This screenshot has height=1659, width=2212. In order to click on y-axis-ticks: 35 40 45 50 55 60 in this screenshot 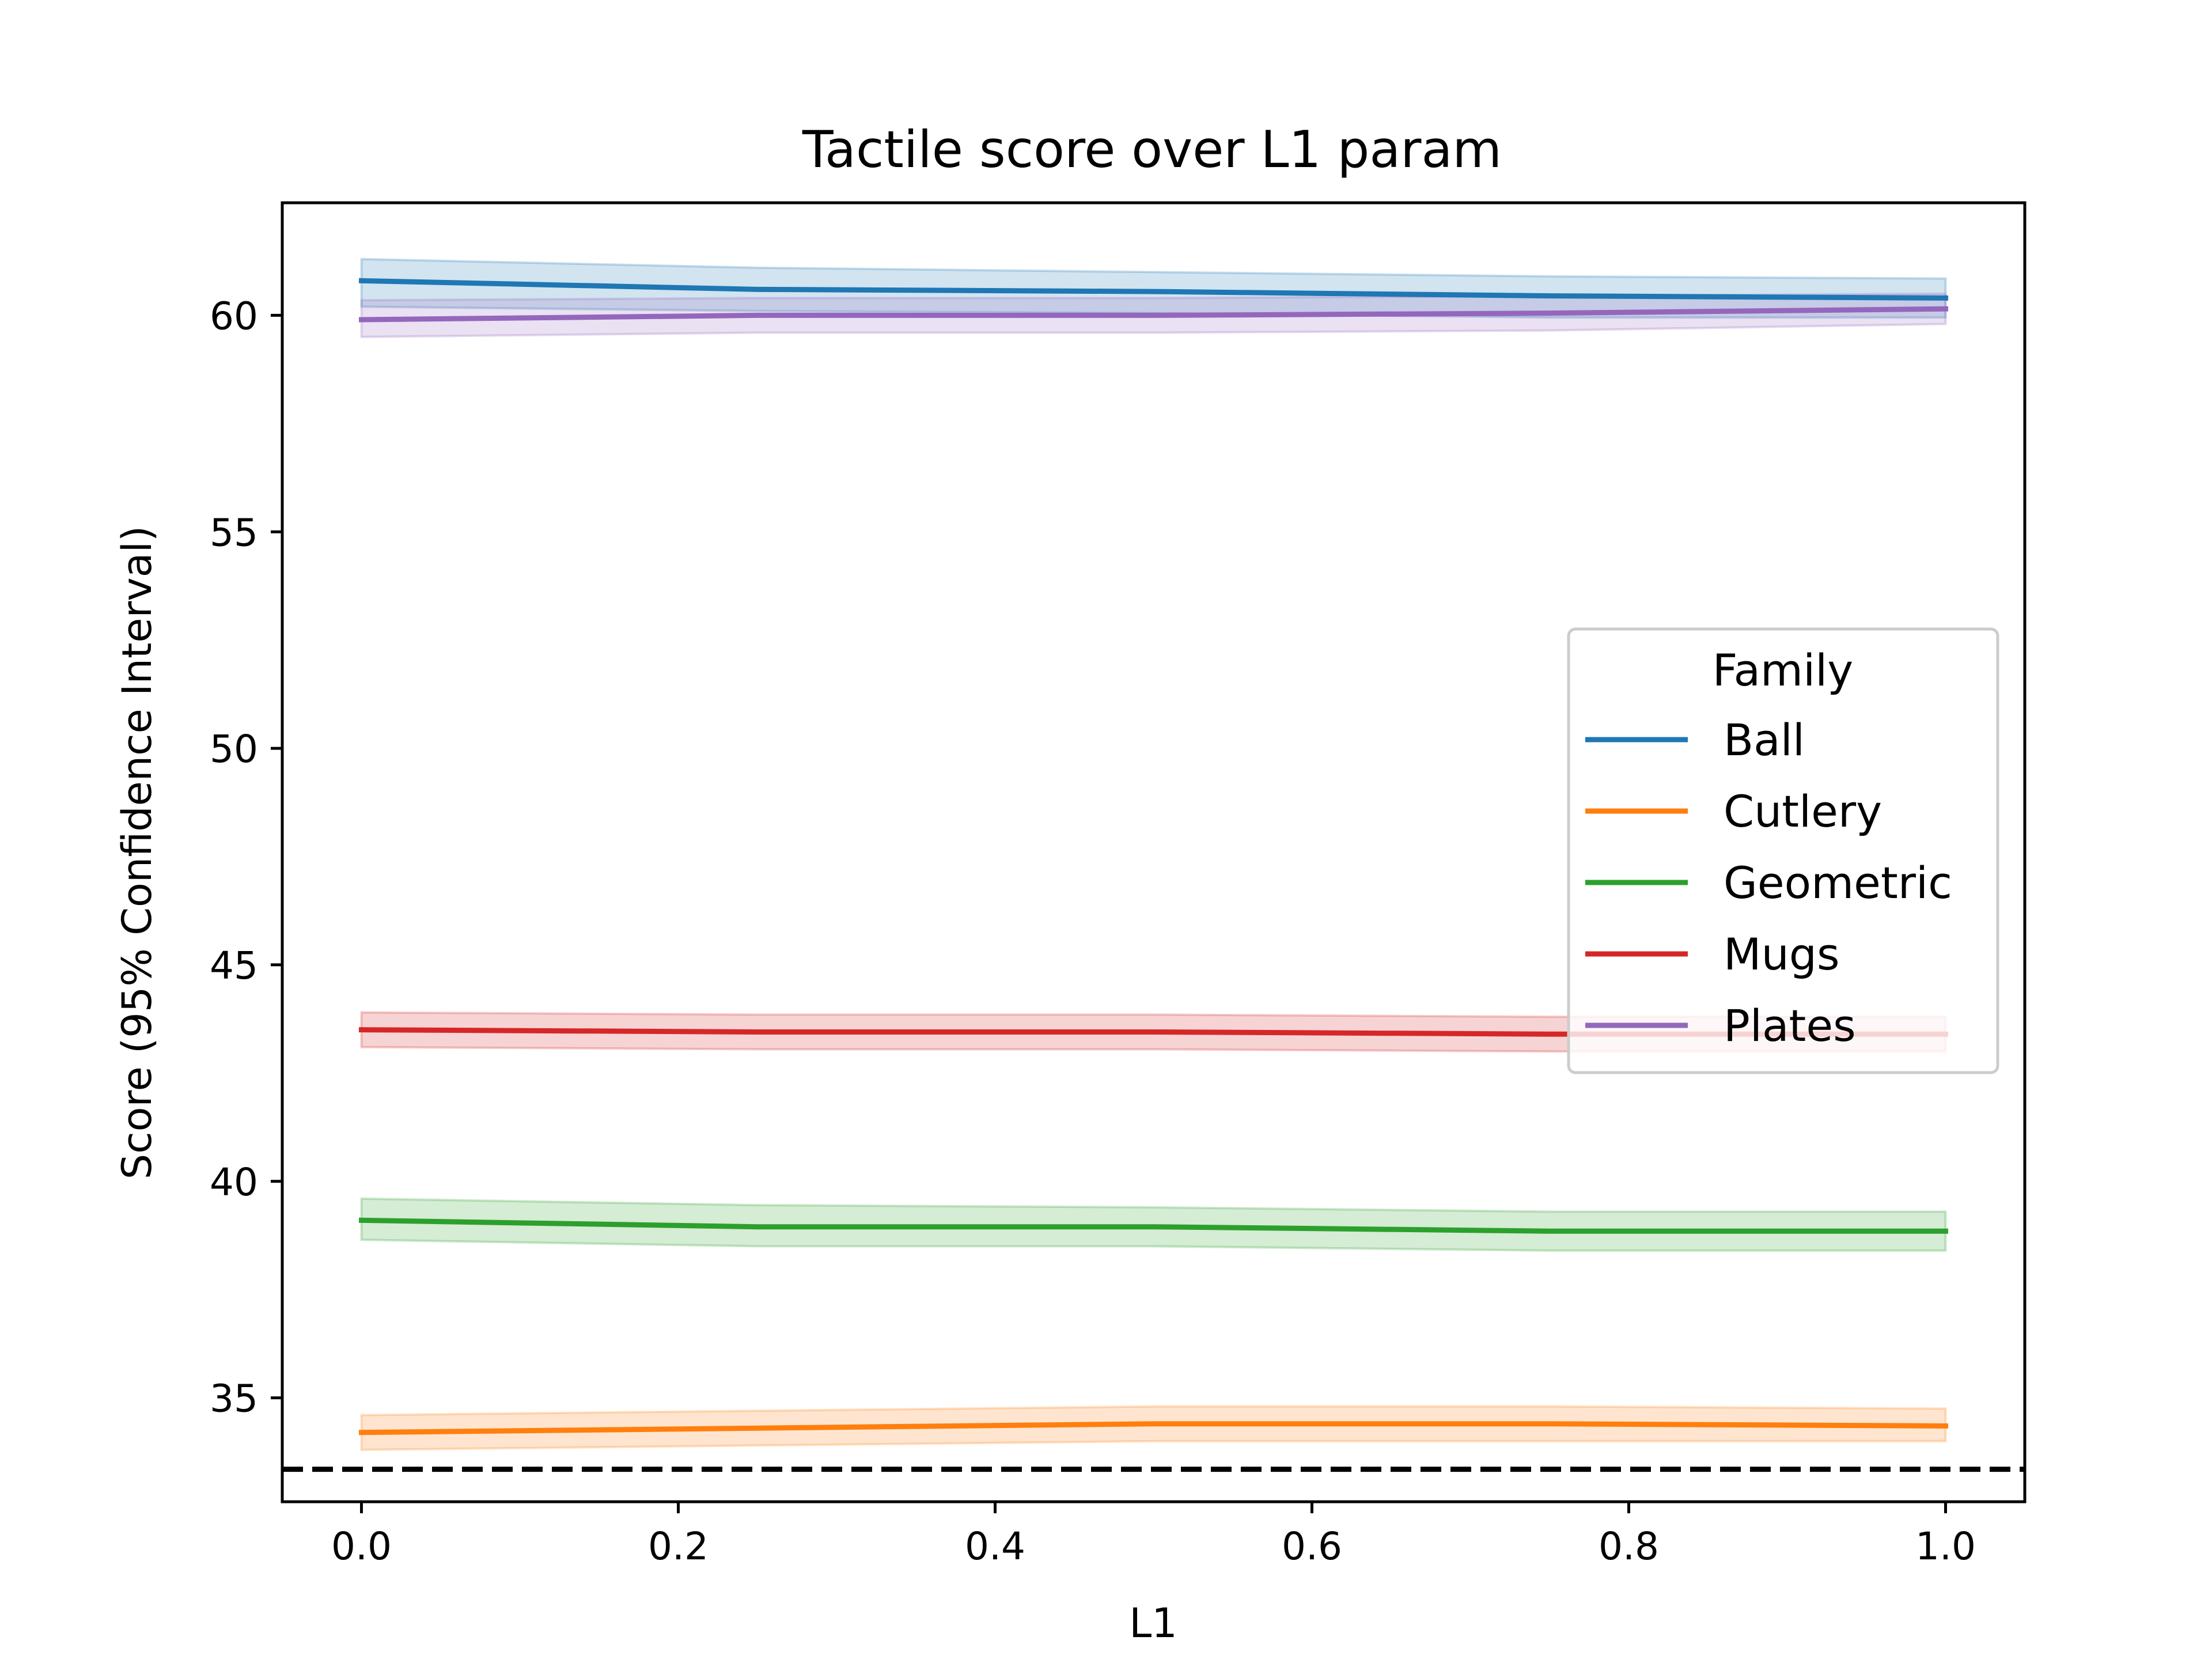, I will do `click(246, 857)`.